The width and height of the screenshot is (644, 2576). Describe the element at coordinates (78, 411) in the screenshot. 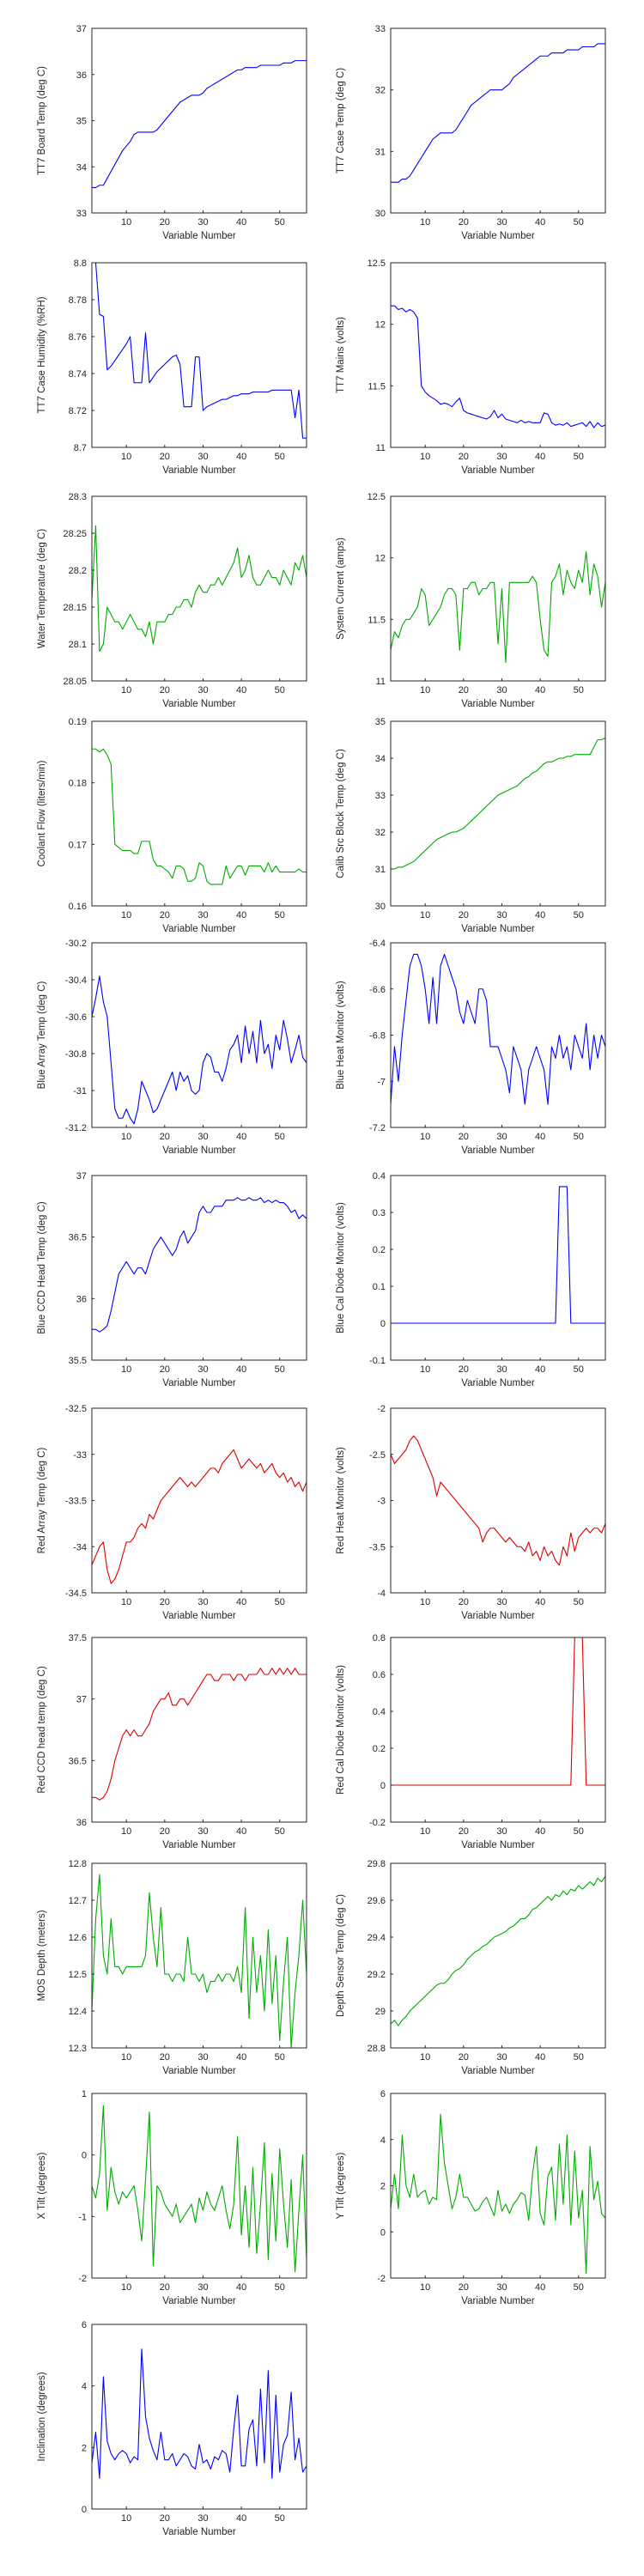

I see `y-tick-label: 8.72` at that location.